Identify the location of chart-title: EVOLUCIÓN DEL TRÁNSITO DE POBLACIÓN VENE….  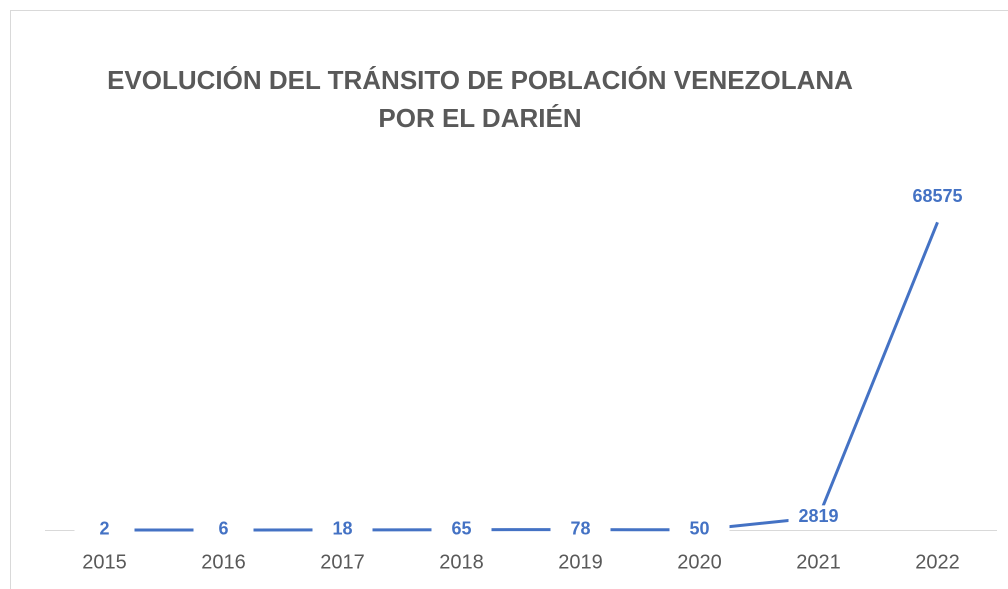
(480, 80).